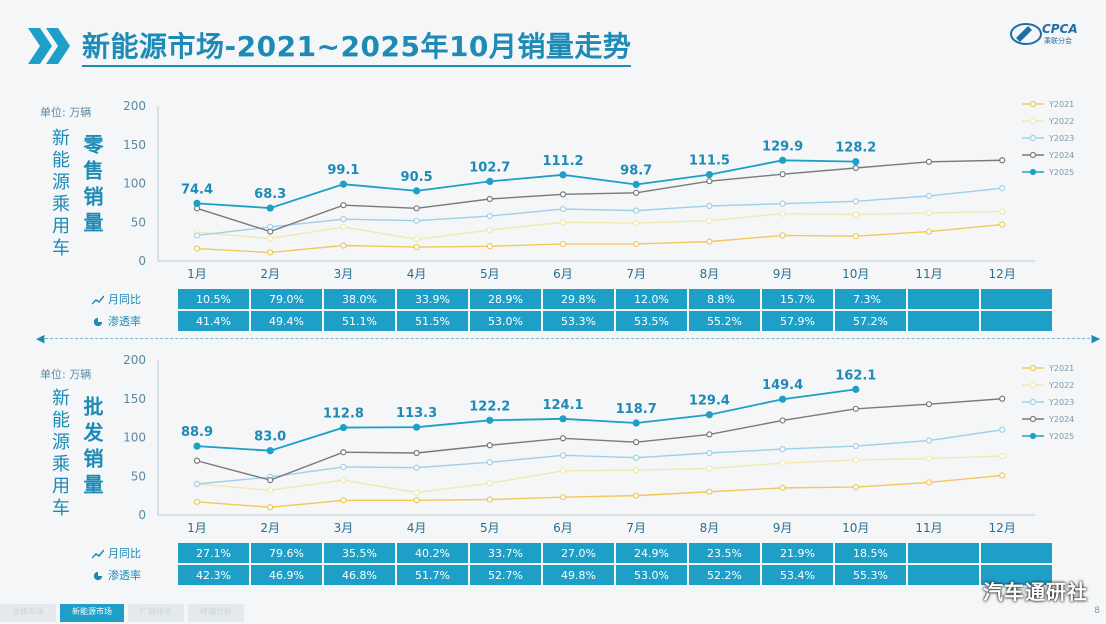  Describe the element at coordinates (213, 321) in the screenshot. I see `stats-cell: 41.4%` at that location.